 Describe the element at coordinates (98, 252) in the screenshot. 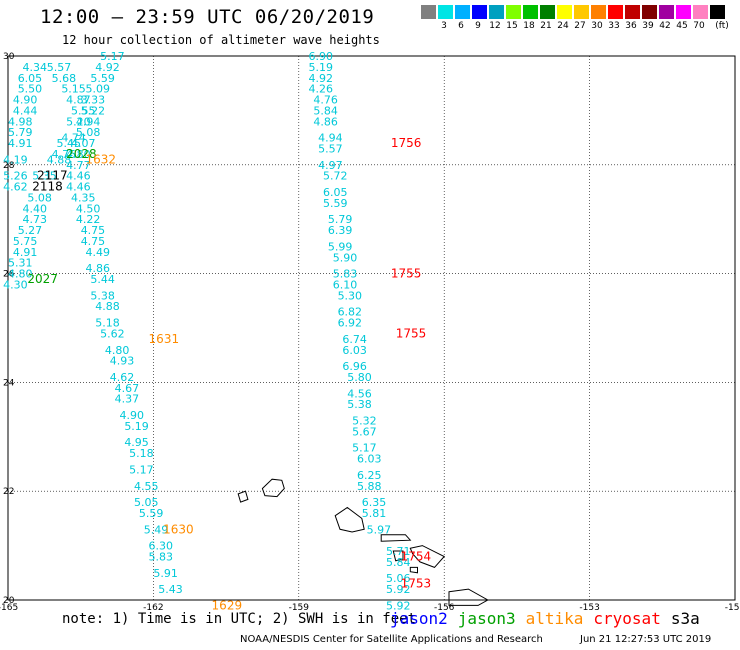

I see `swh-value: 4.49` at that location.